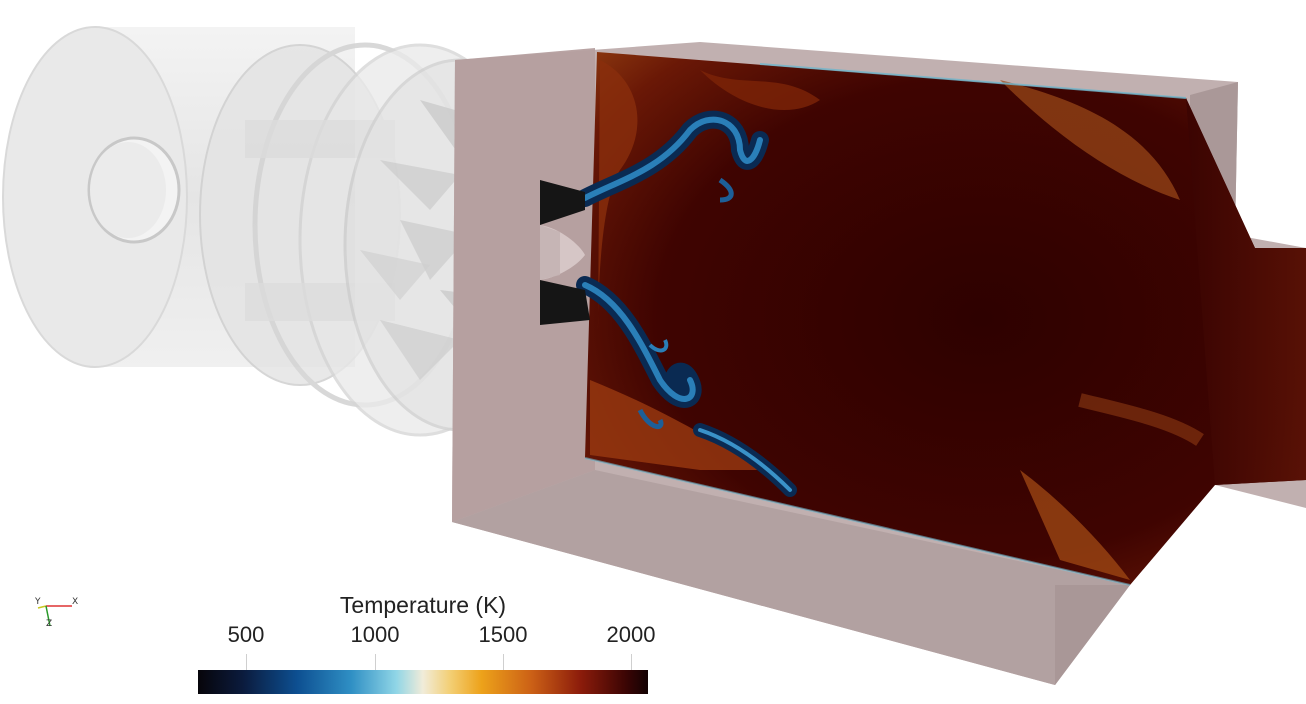 The width and height of the screenshot is (1306, 704). Describe the element at coordinates (48, 616) in the screenshot. I see `z-axis-arrow` at that location.